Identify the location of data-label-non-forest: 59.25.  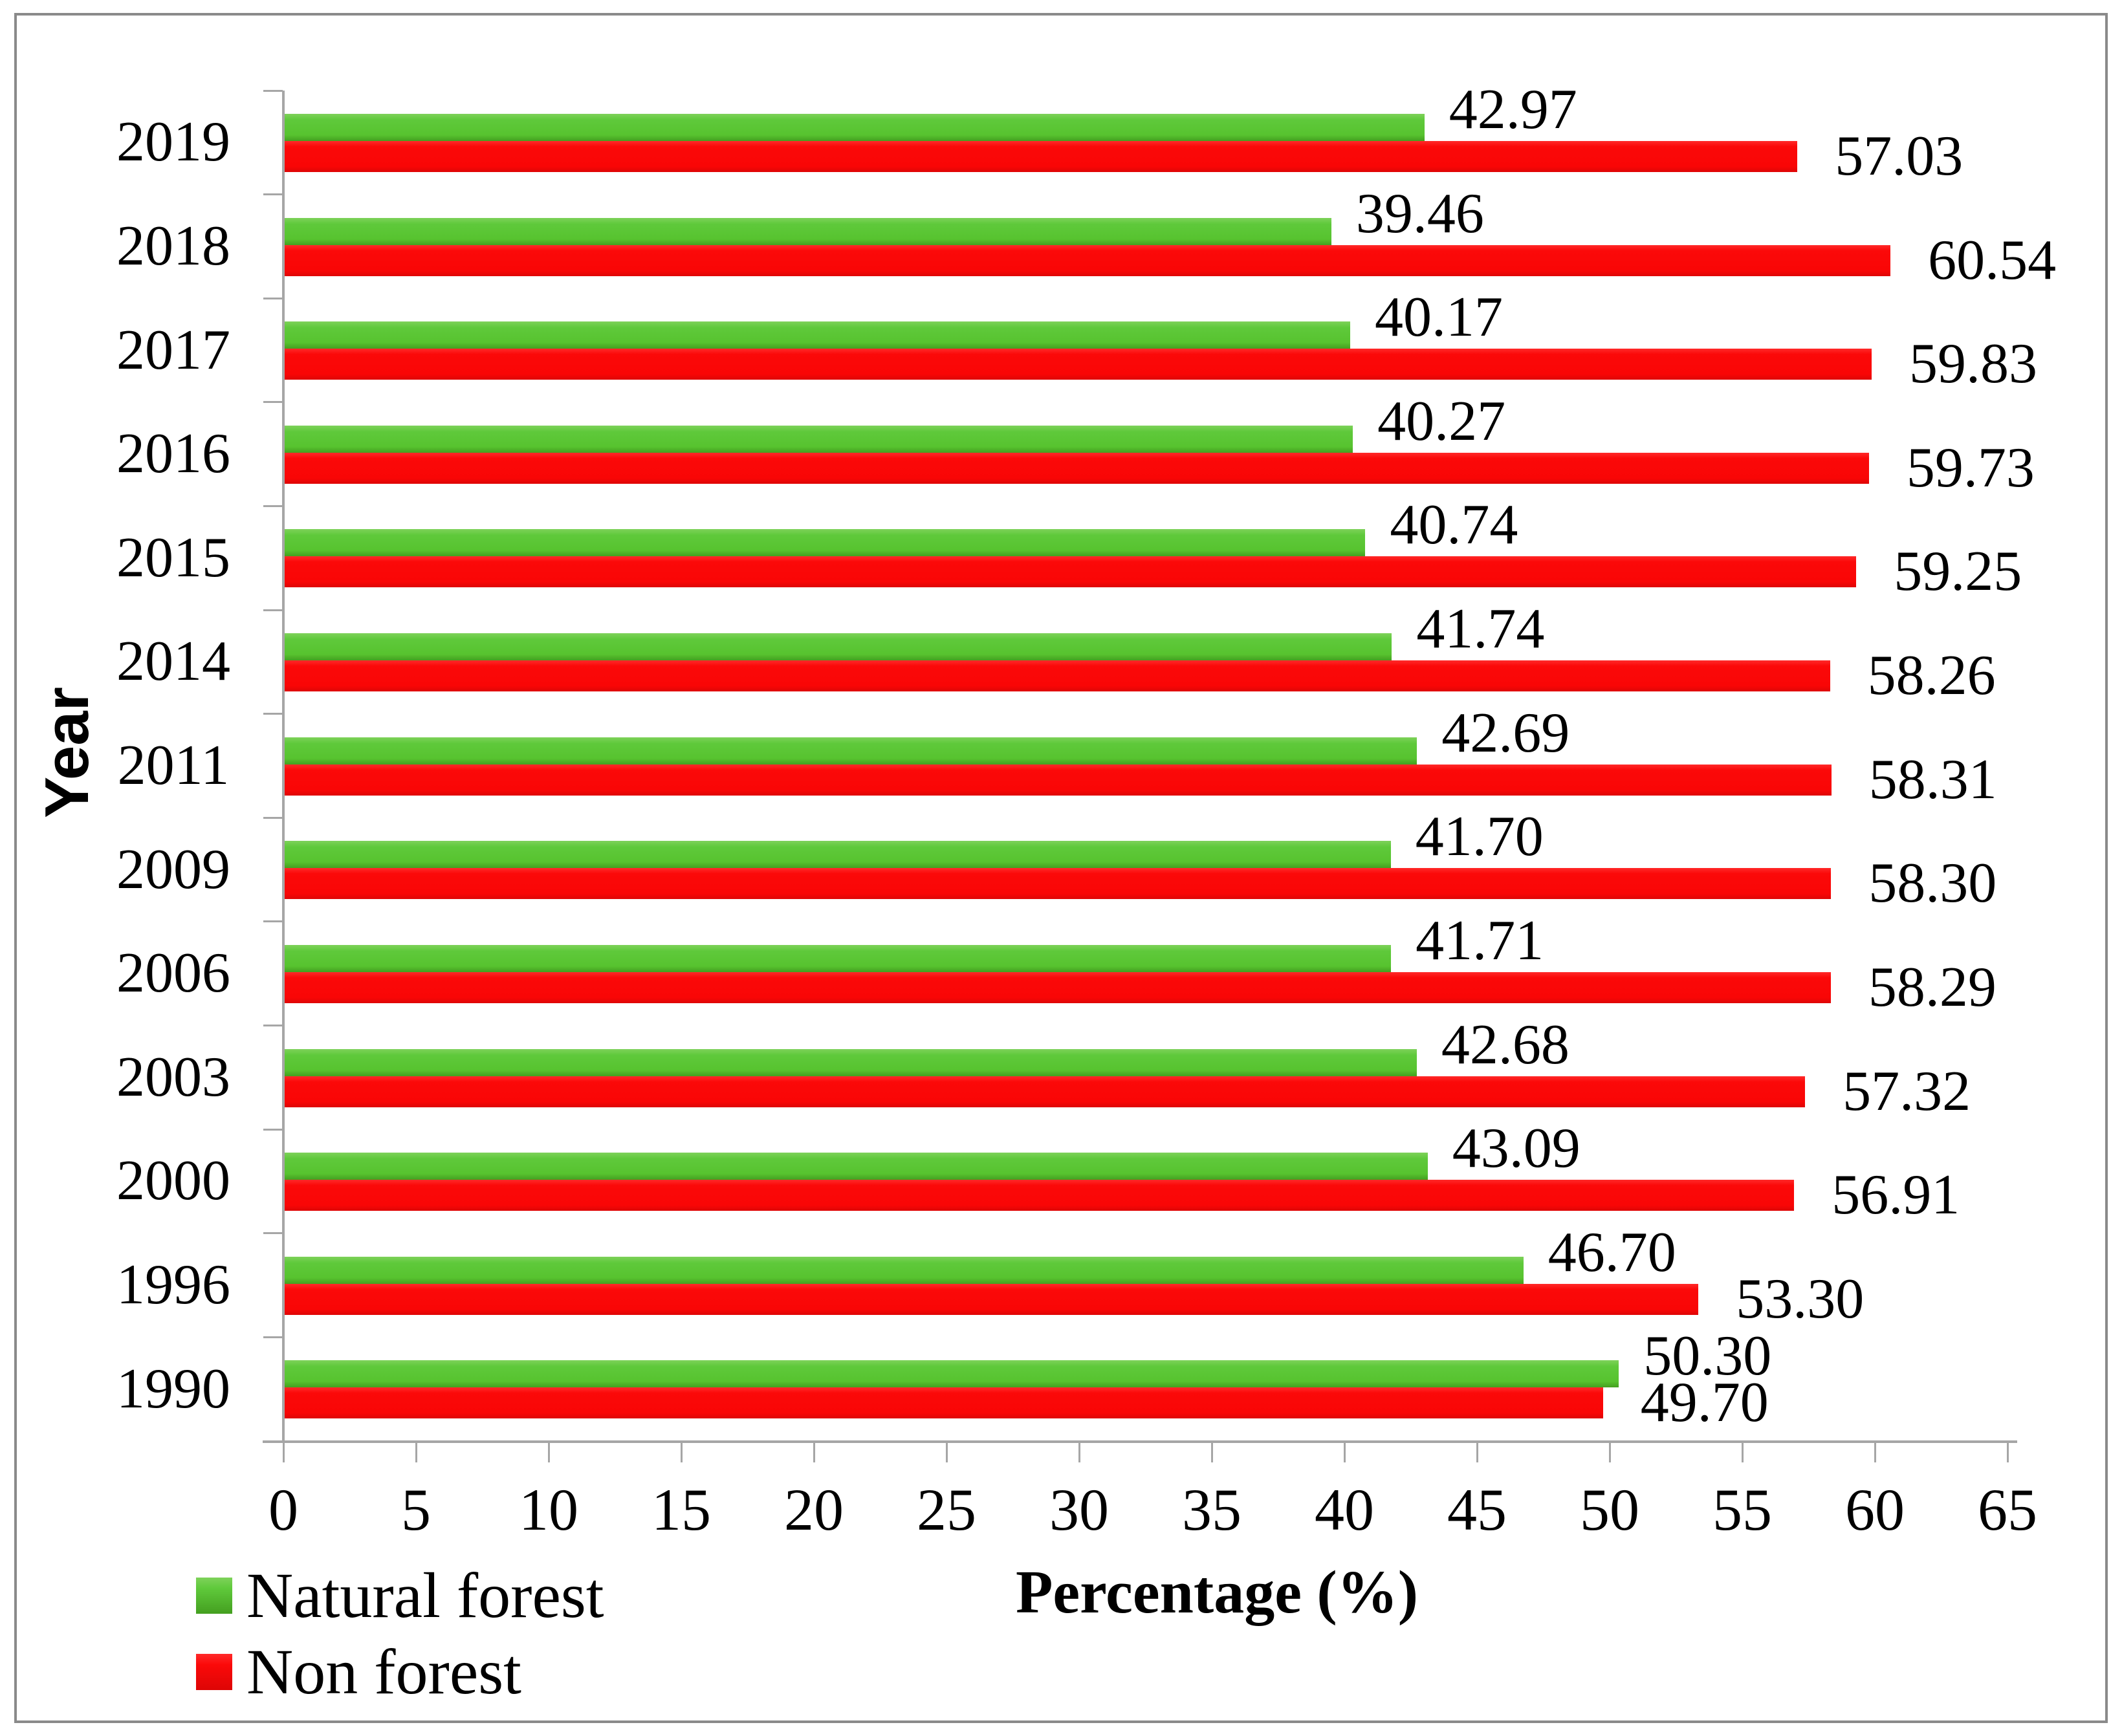
(1958, 571).